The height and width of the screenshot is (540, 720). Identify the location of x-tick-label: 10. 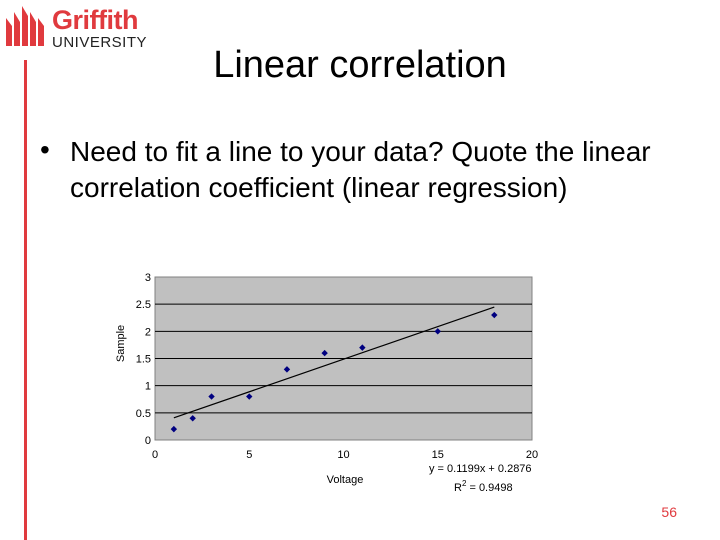
(343, 455).